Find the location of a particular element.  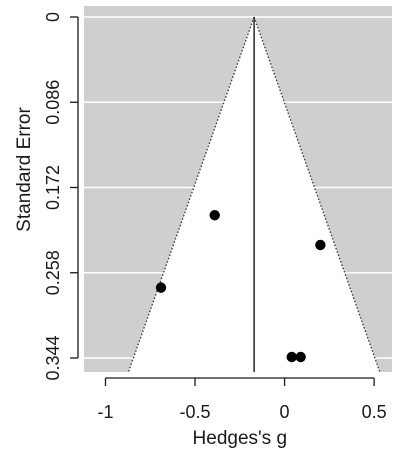

x-tick-label: 0.5 is located at coordinates (374, 412).